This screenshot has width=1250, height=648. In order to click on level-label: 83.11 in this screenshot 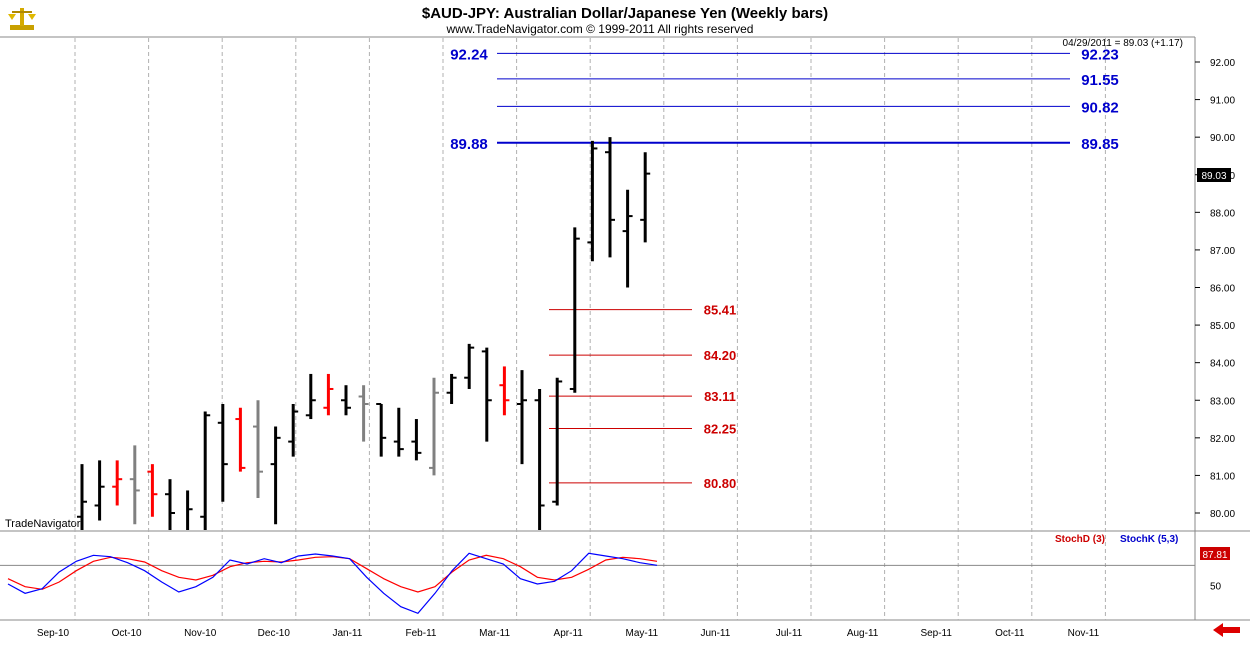, I will do `click(720, 396)`.